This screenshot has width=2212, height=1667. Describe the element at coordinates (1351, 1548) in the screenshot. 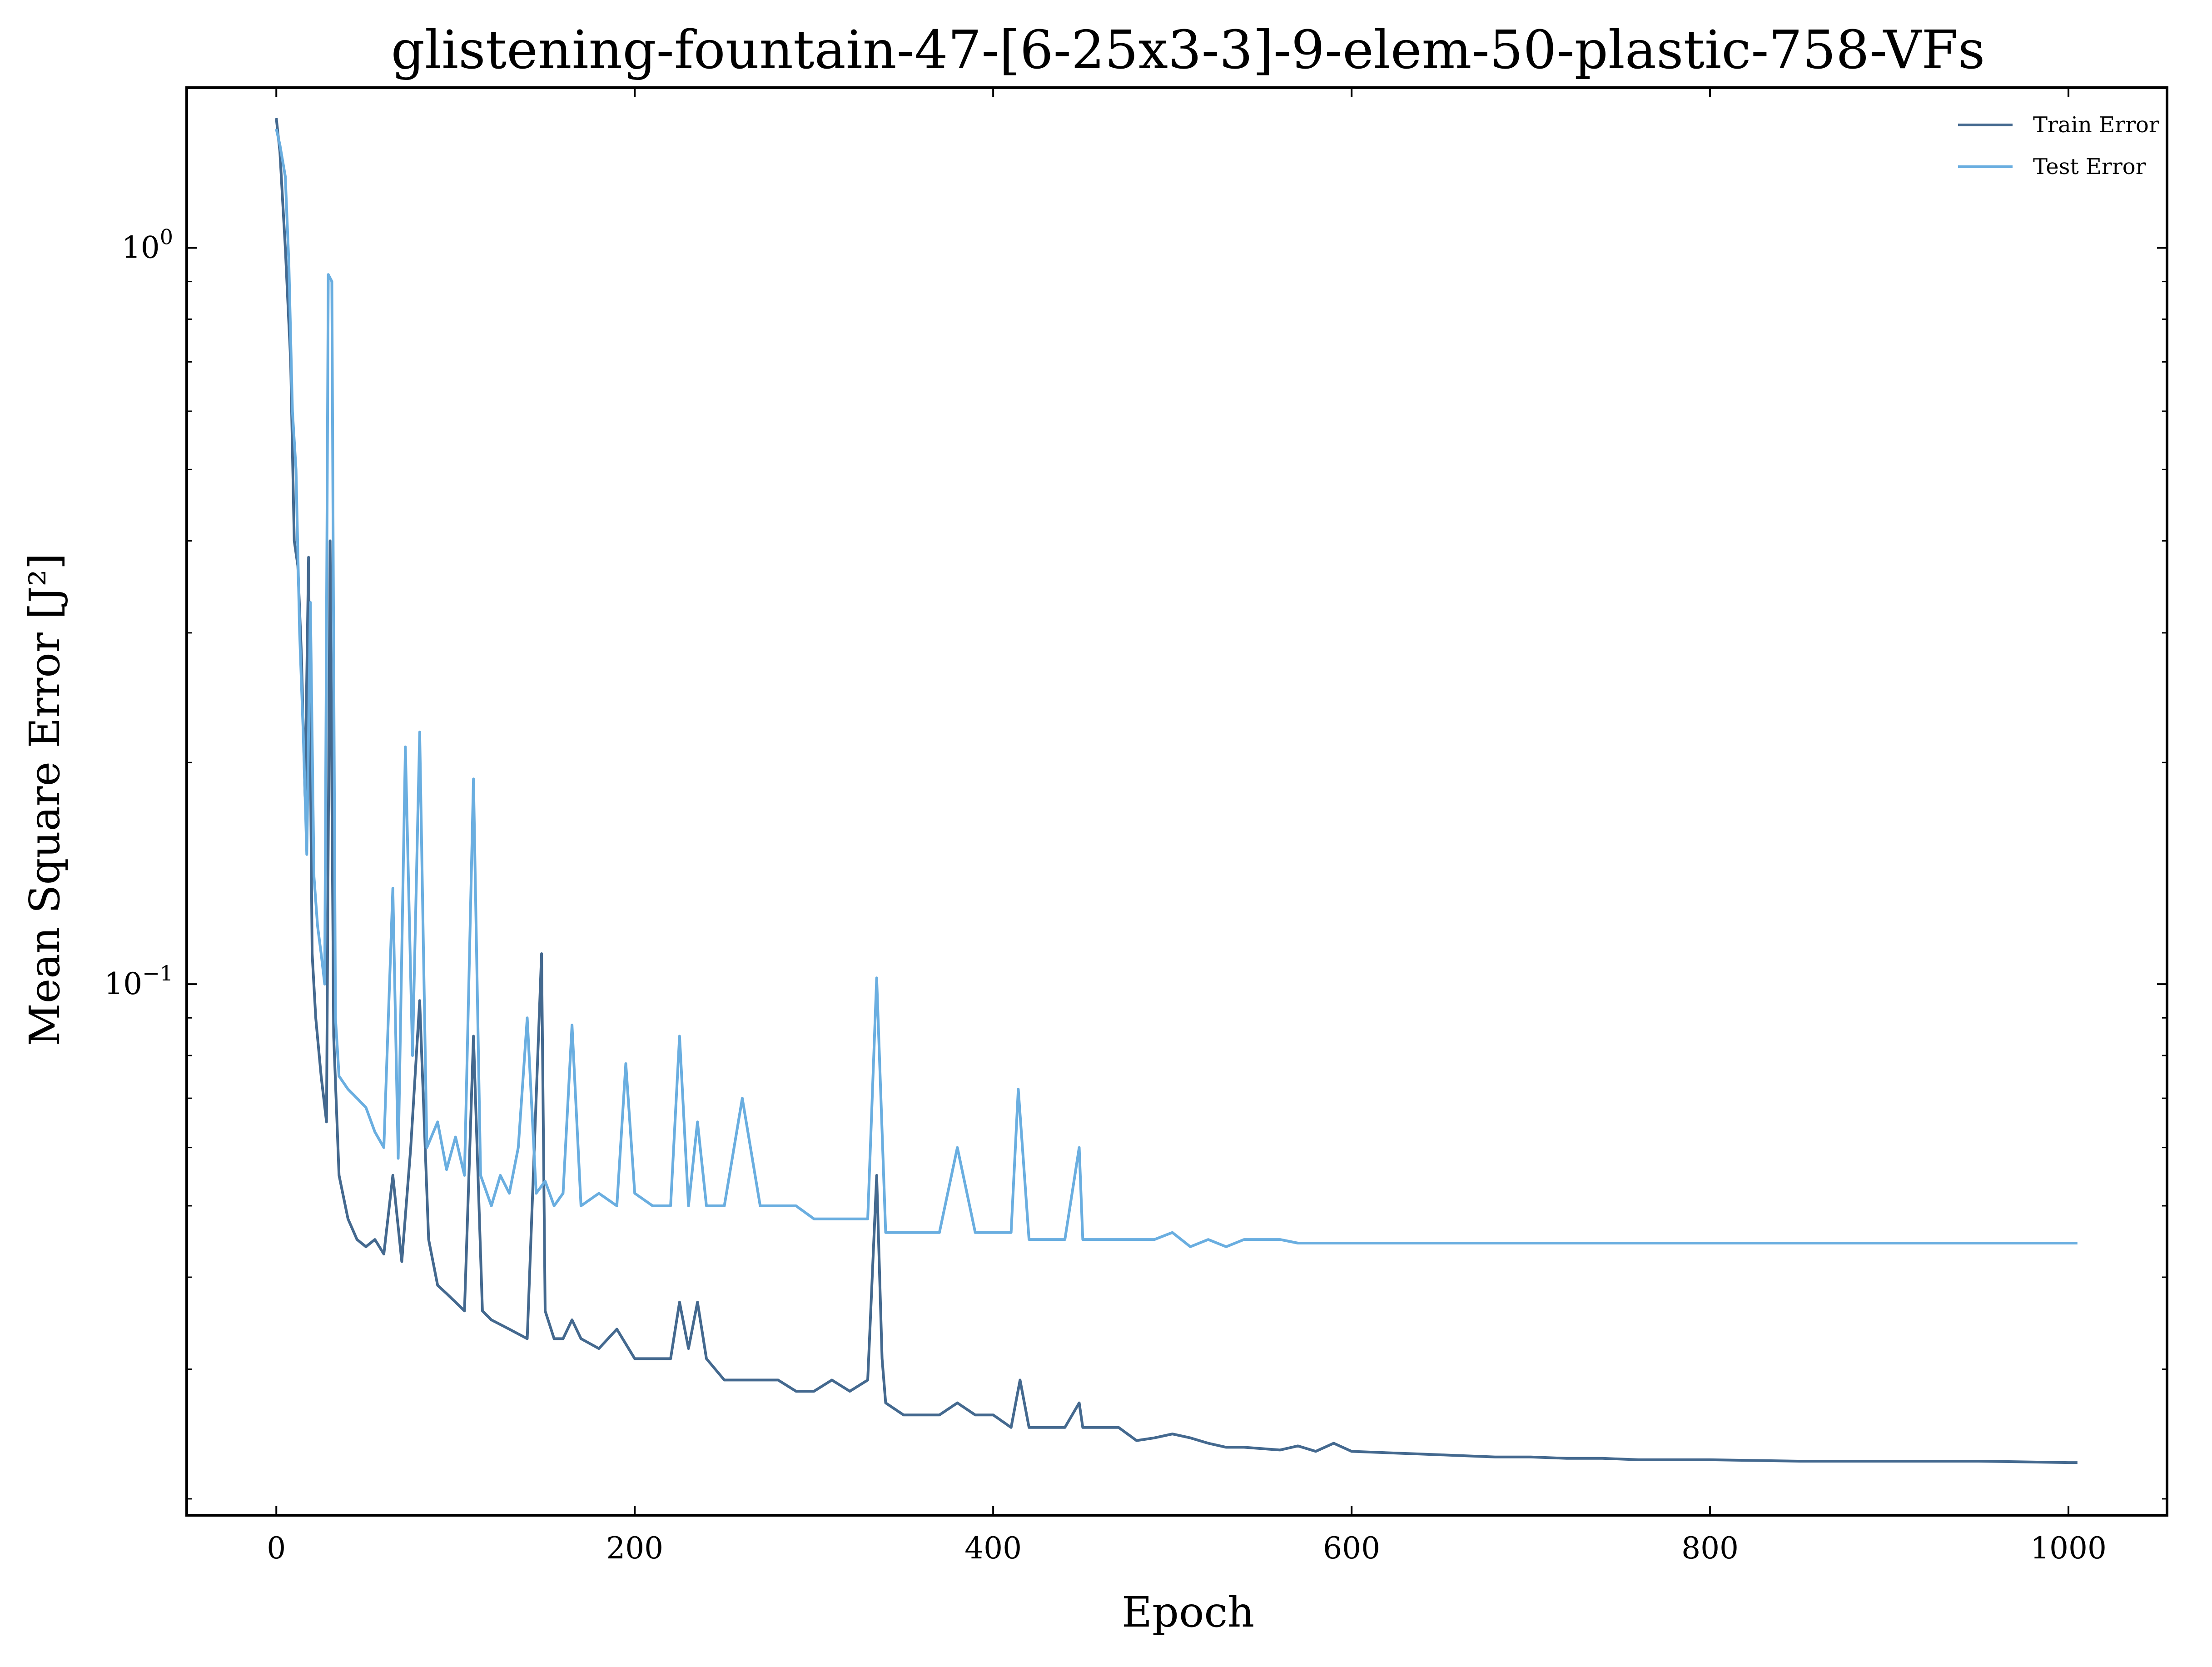

I see `x-tick-label: 600` at that location.